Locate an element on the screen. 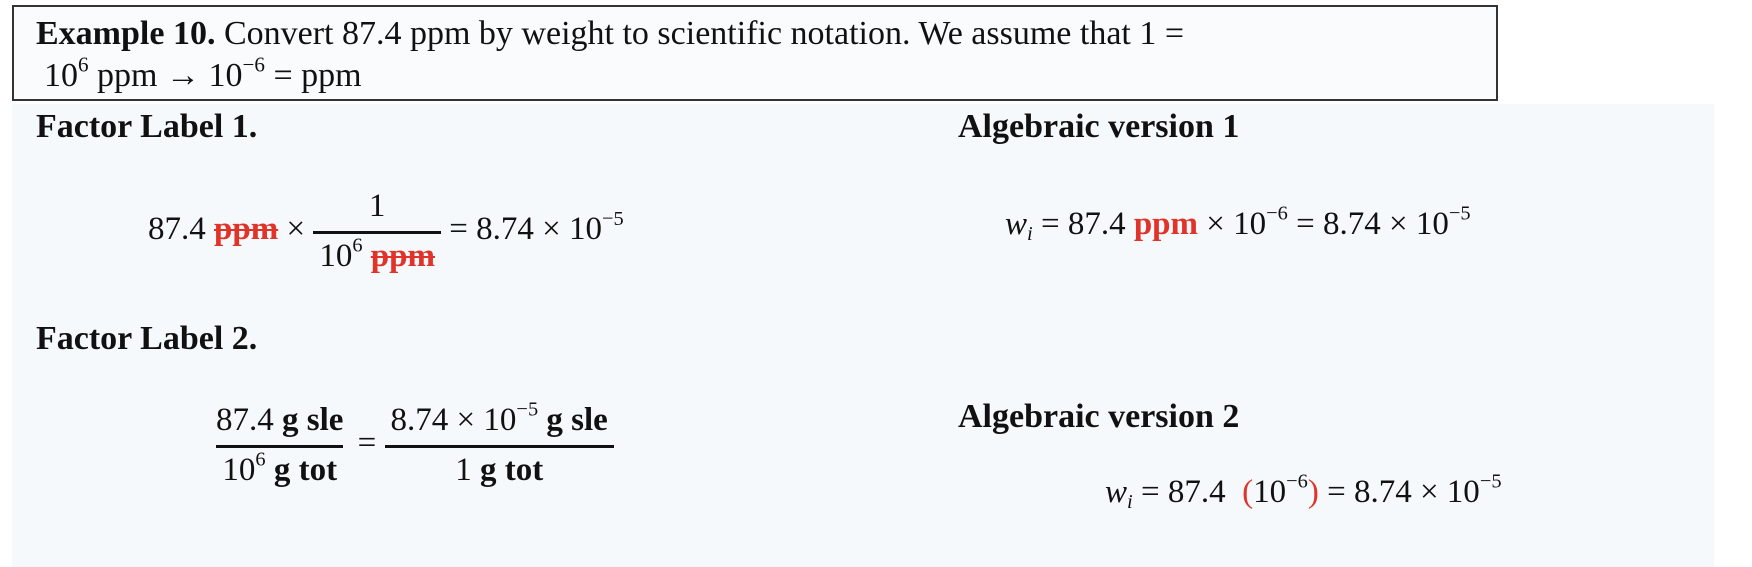 The width and height of the screenshot is (1752, 567). text: ppm → 10 is located at coordinates (165, 75).